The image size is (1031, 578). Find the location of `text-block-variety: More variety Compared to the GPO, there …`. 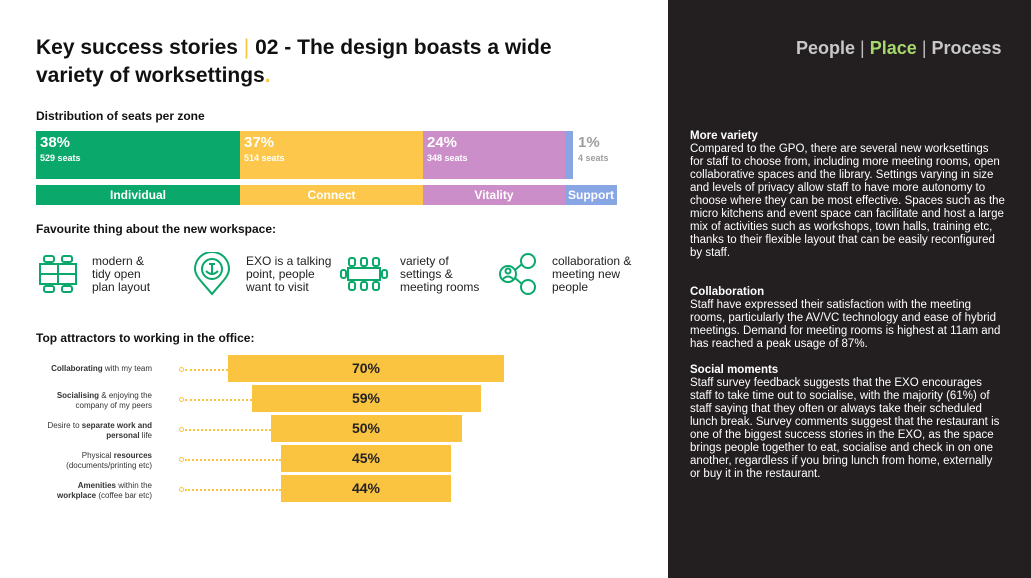

text-block-variety: More variety Compared to the GPO, there … is located at coordinates (847, 195).